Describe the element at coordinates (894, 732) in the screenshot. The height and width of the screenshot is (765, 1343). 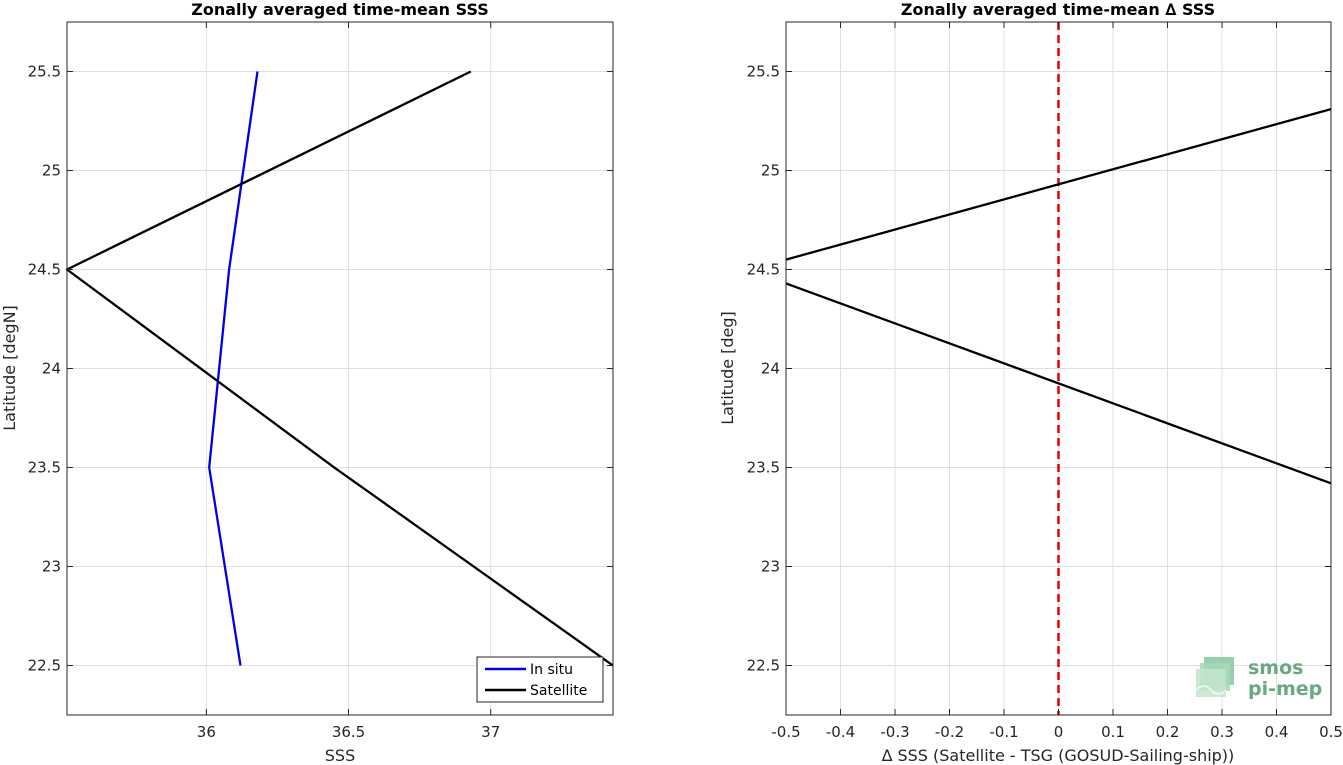
I see `x-tick-label: -0.3` at that location.